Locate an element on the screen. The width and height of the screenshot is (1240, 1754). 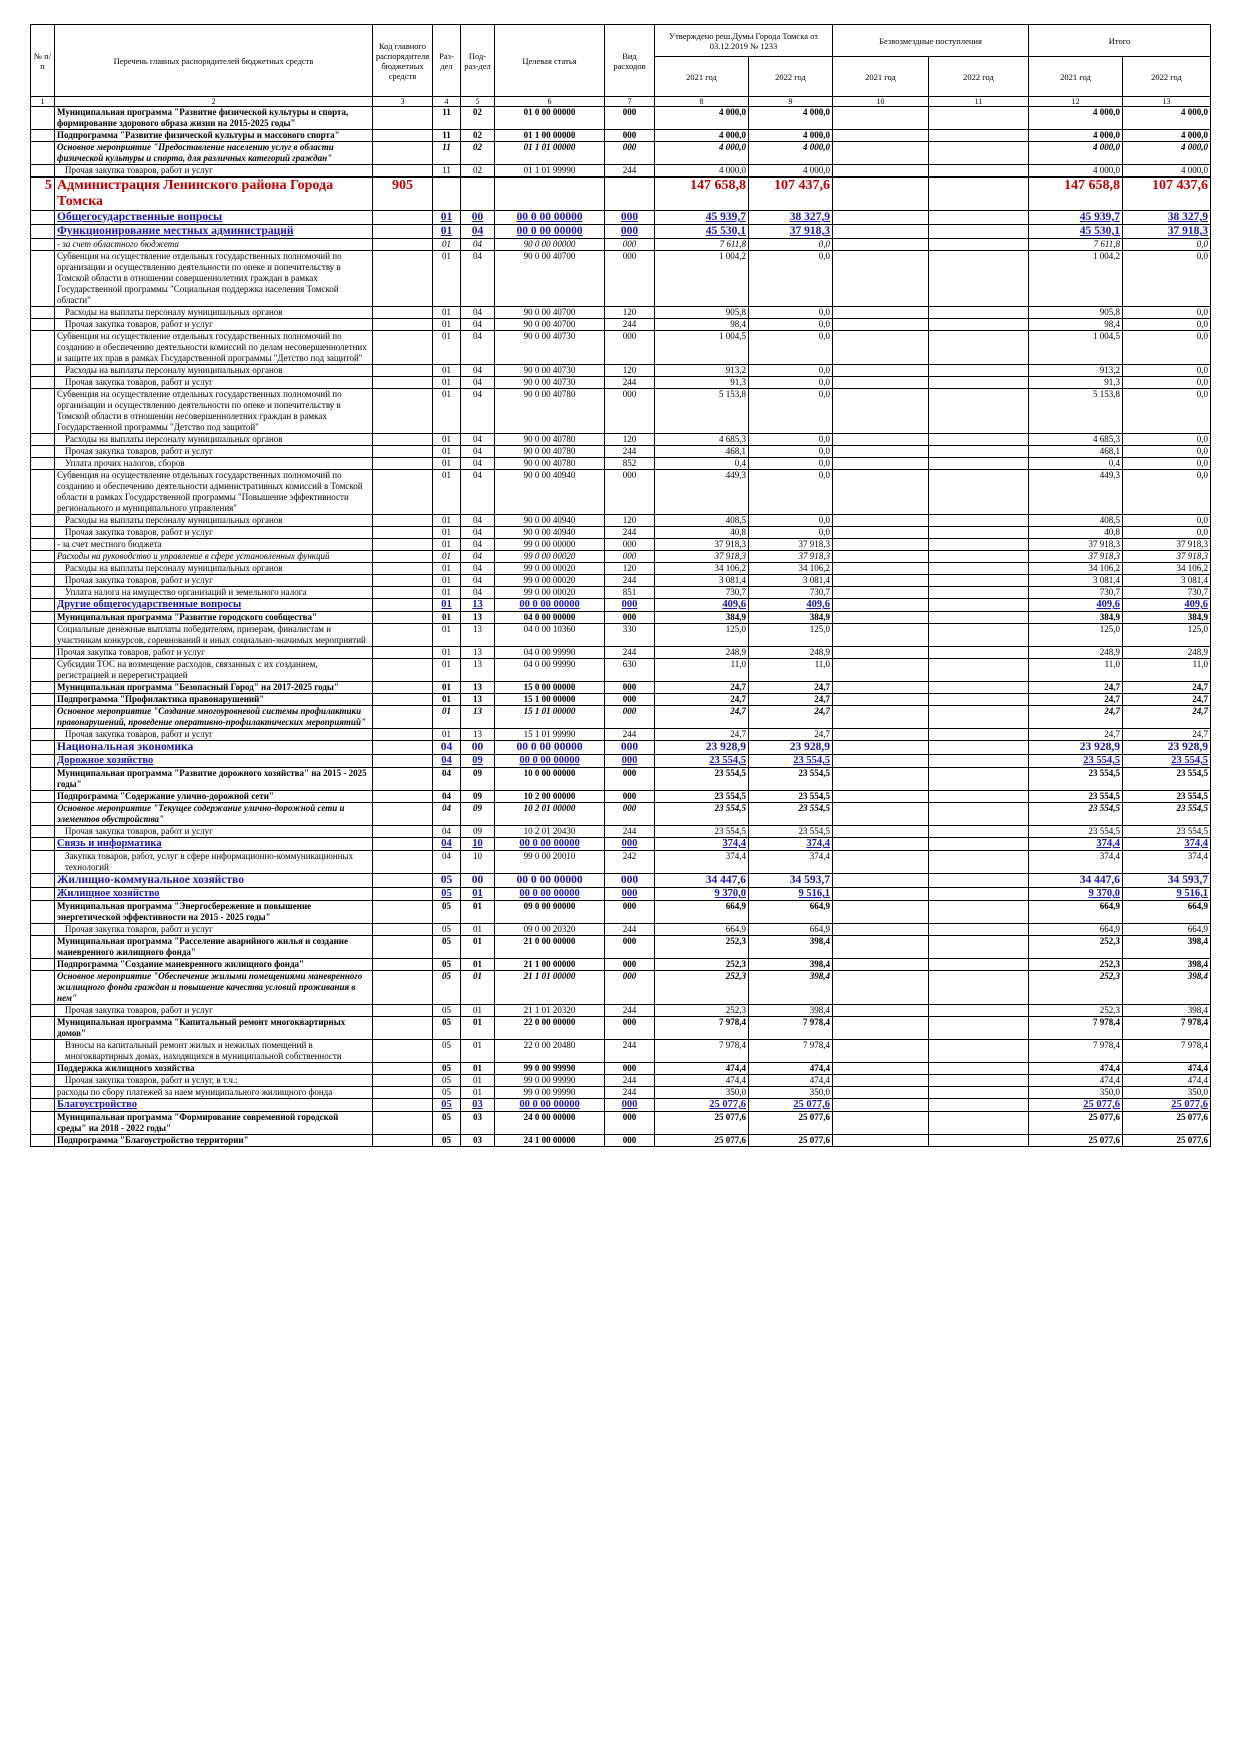
row-total-2021: 23 928,9 is located at coordinates (1076, 747).